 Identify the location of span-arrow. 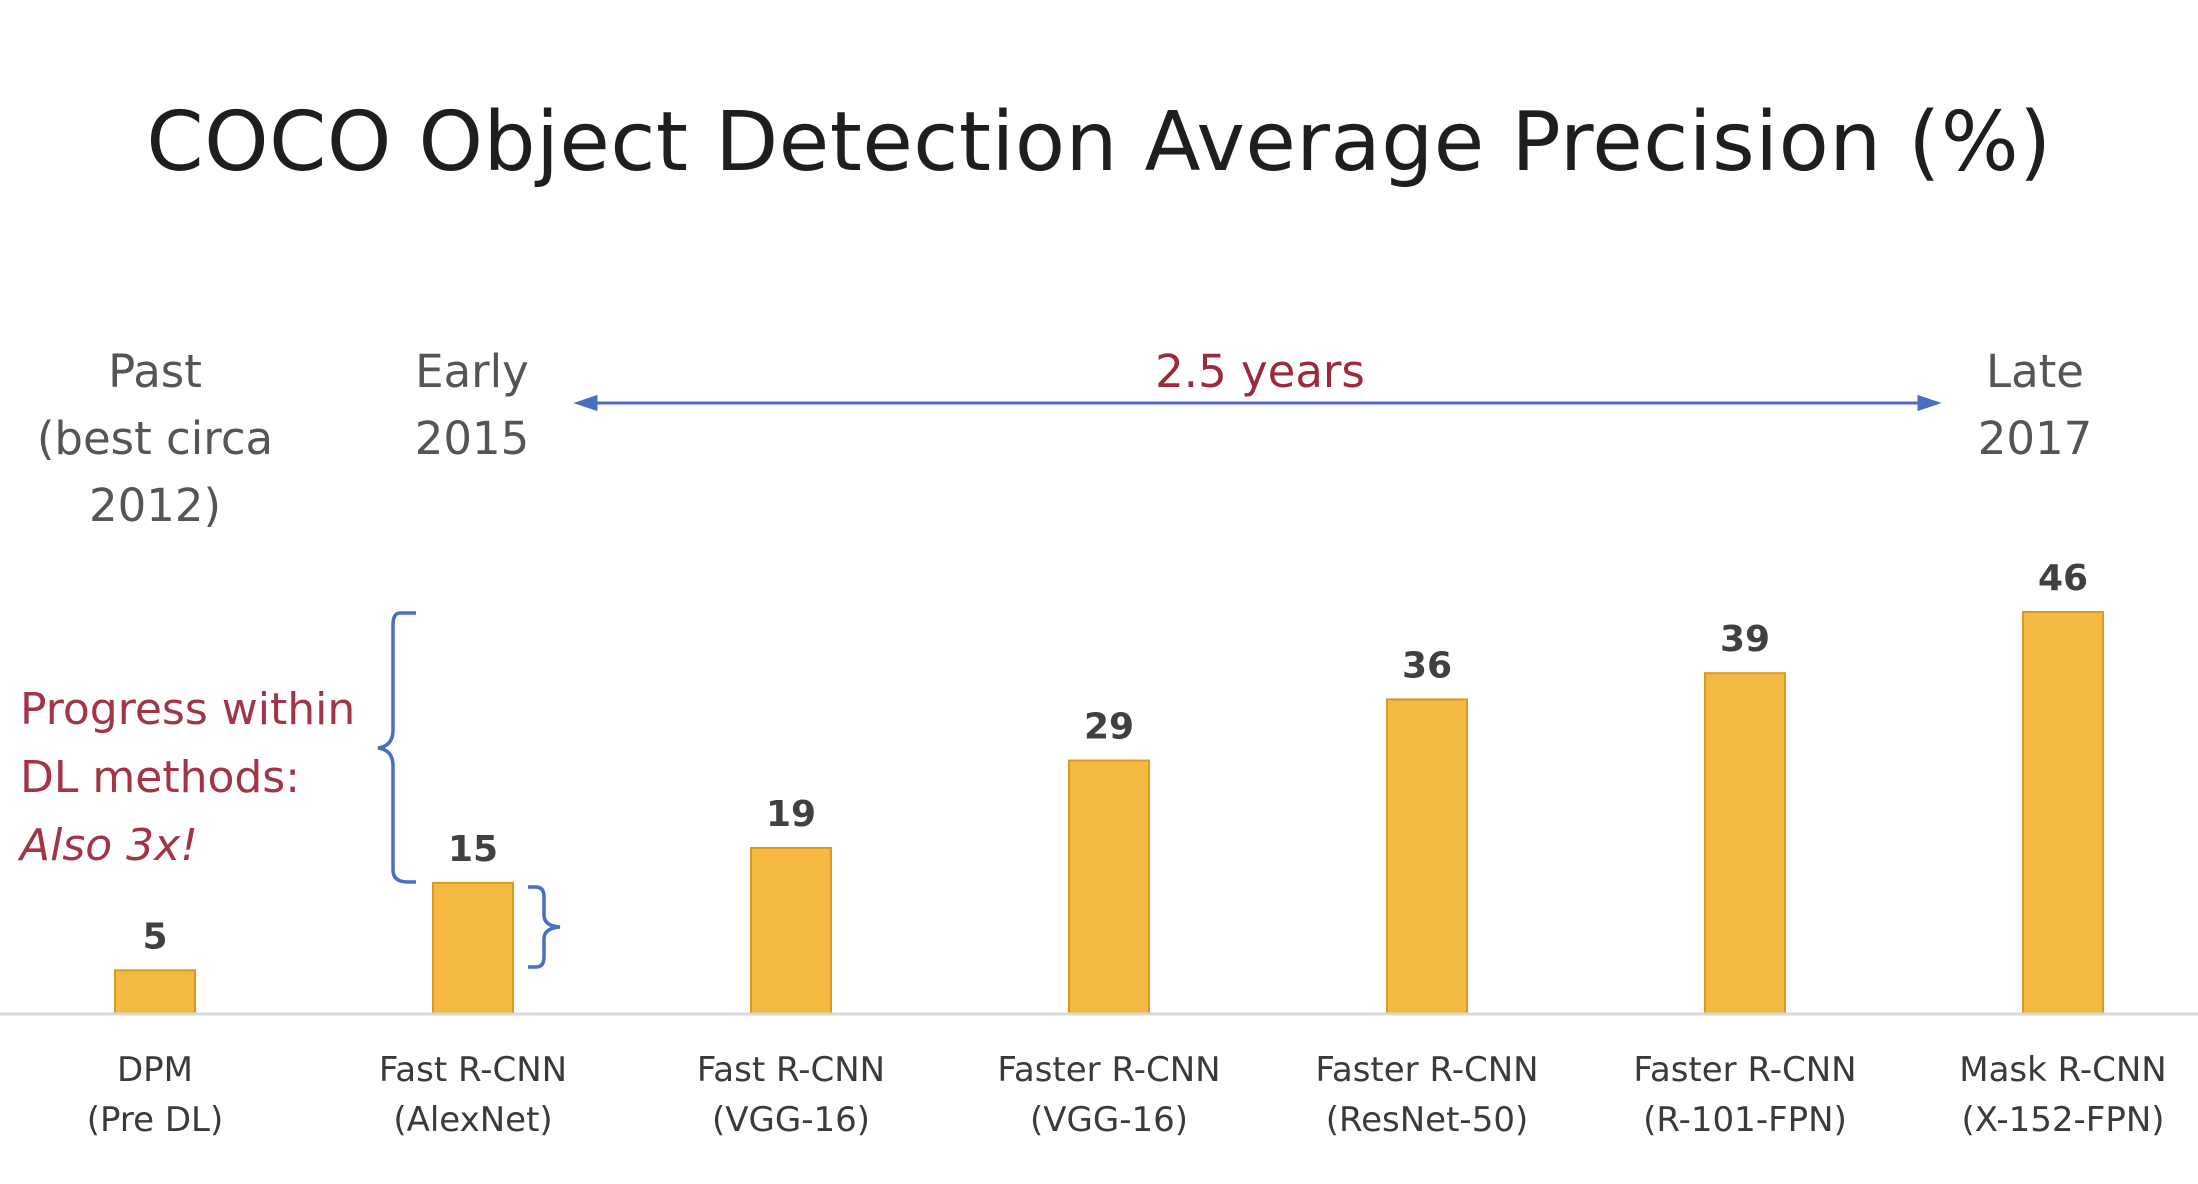
(1257, 403).